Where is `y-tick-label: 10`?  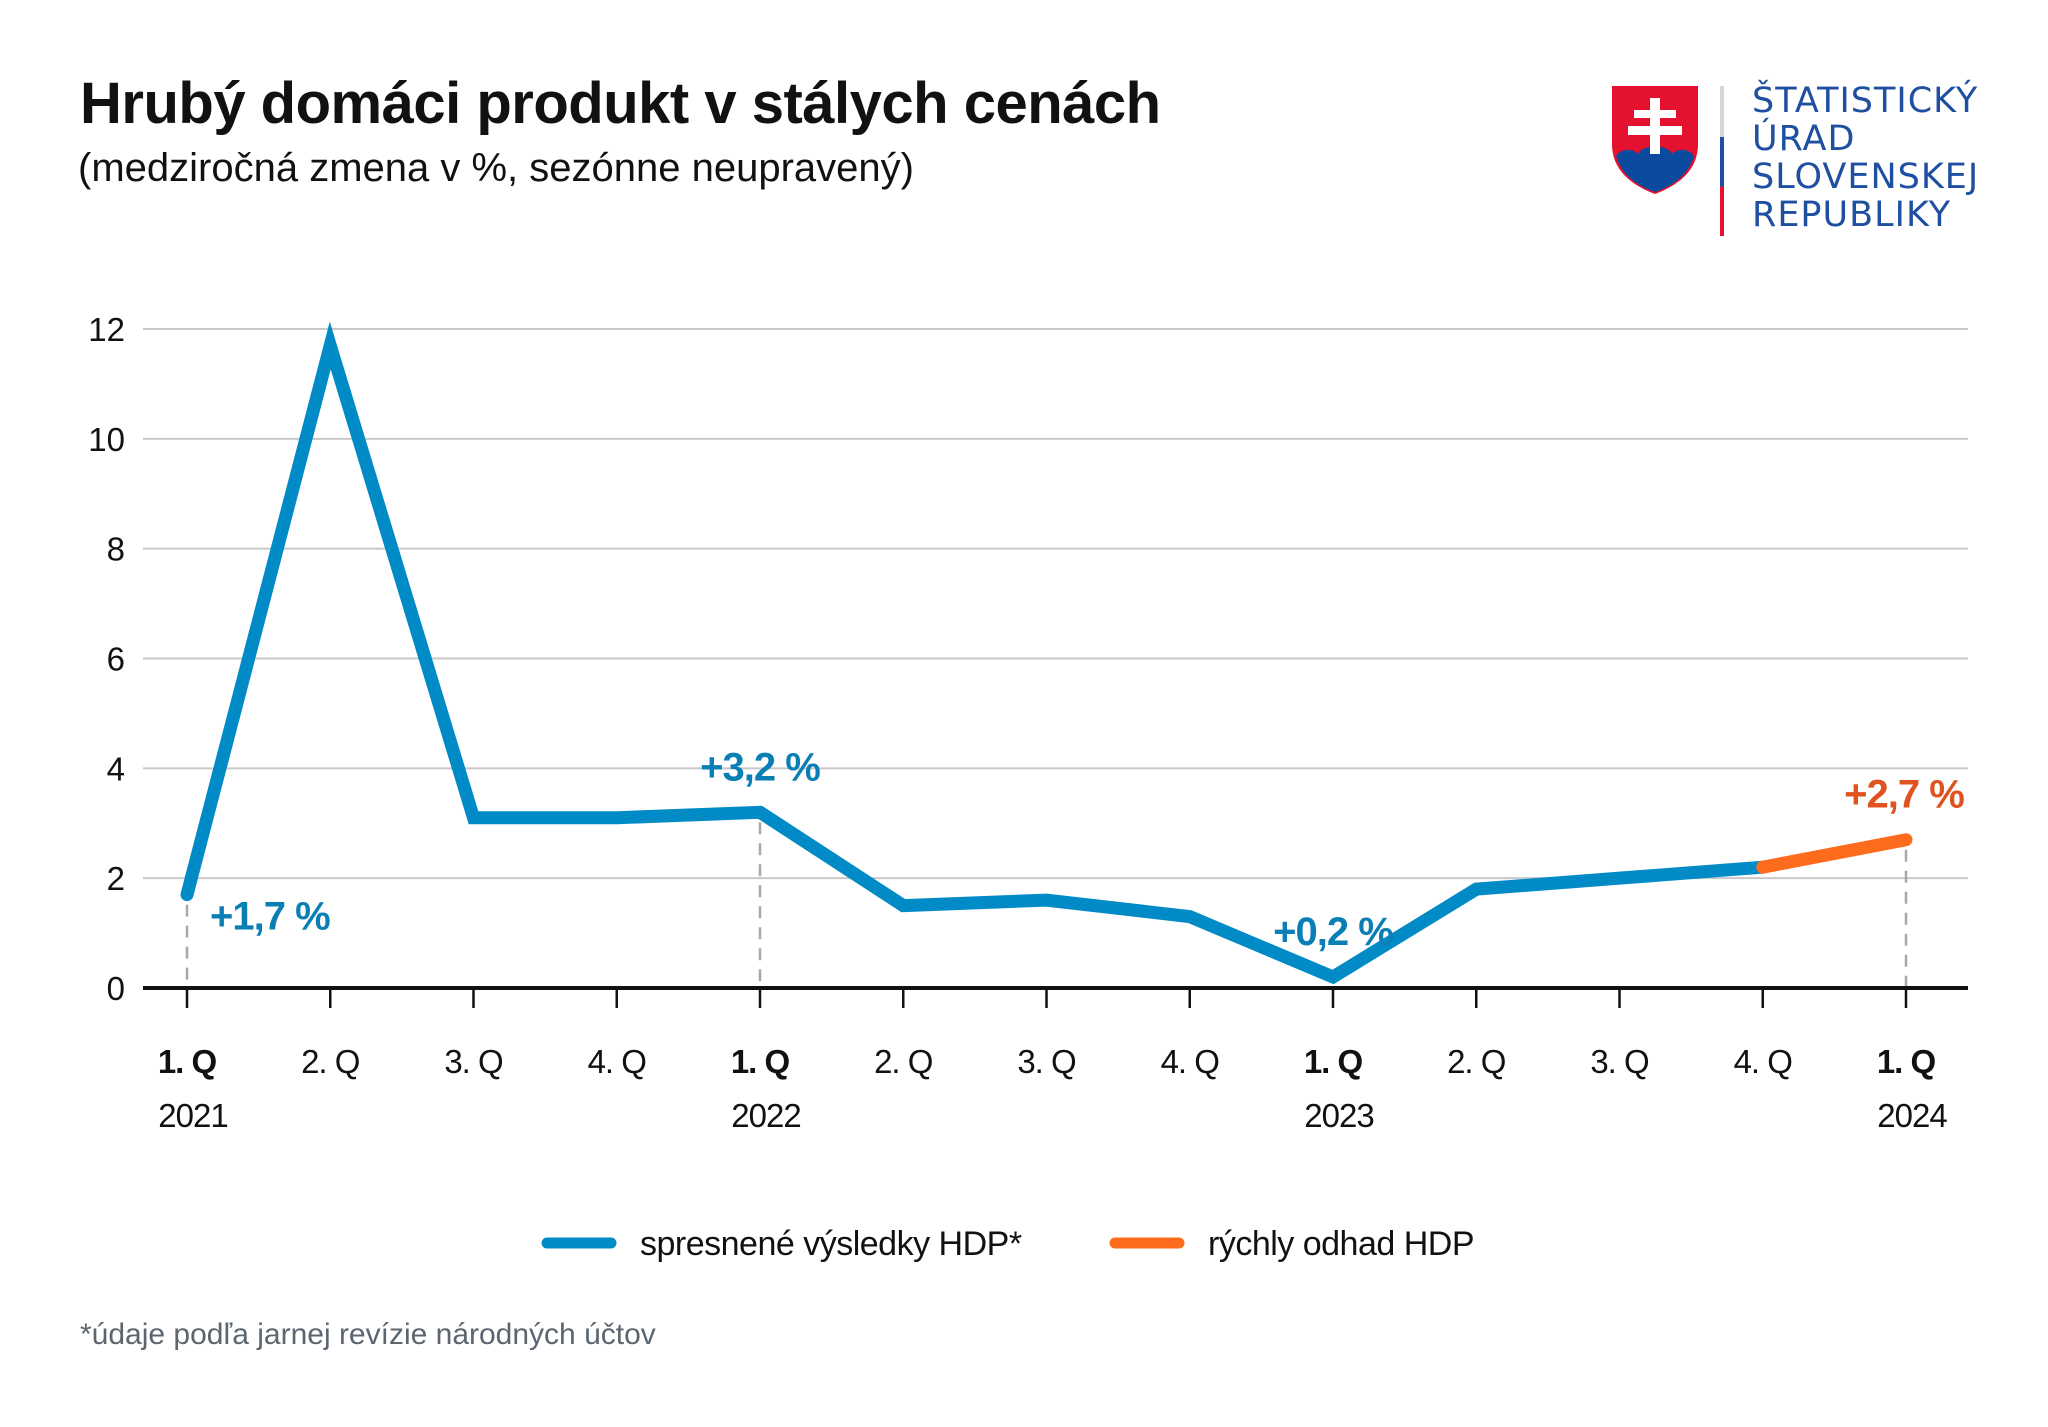
y-tick-label: 10 is located at coordinates (106, 439).